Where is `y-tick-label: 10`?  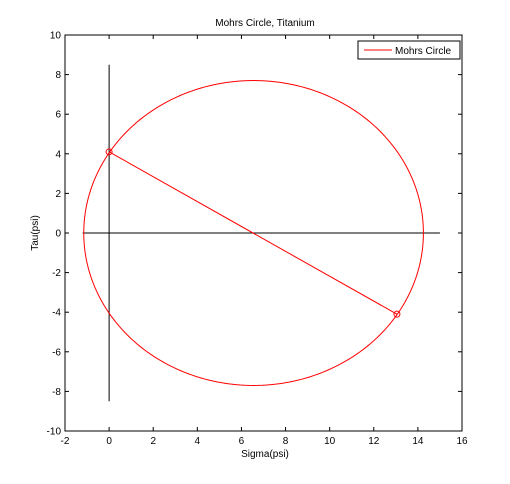
y-tick-label: 10 is located at coordinates (56, 36).